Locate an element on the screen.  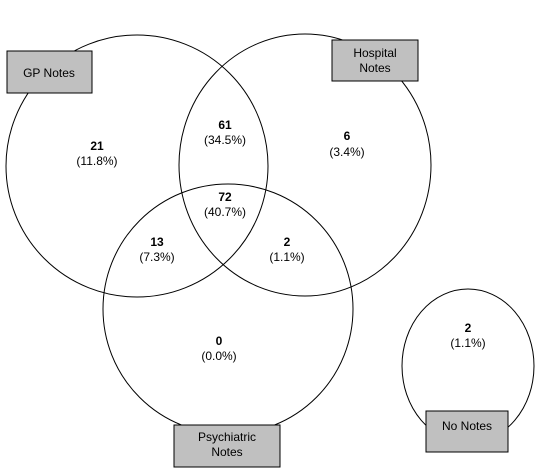
region-percent: (11.8%) is located at coordinates (96, 161).